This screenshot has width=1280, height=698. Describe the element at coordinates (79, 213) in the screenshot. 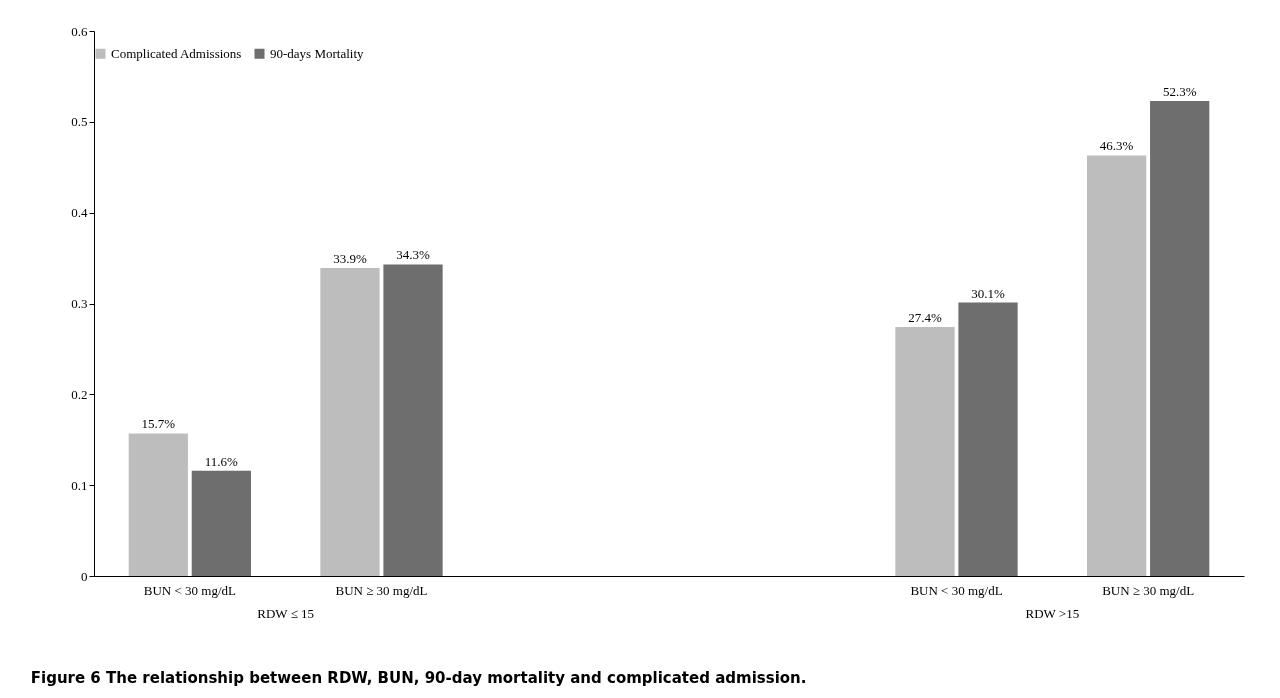

I see `y-tick-label: 0.4` at that location.